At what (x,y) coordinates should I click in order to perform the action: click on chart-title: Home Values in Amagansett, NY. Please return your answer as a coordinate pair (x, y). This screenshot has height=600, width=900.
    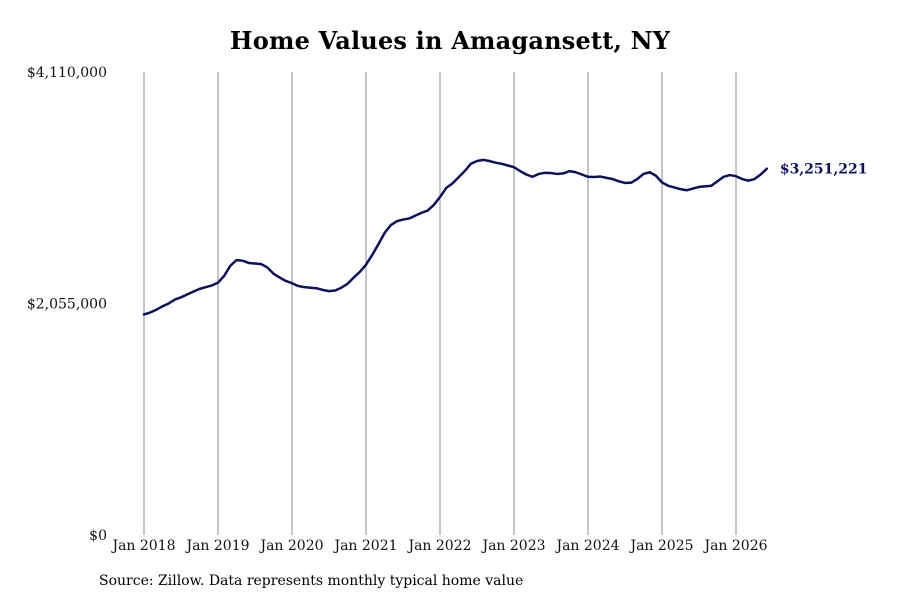
    Looking at the image, I should click on (450, 40).